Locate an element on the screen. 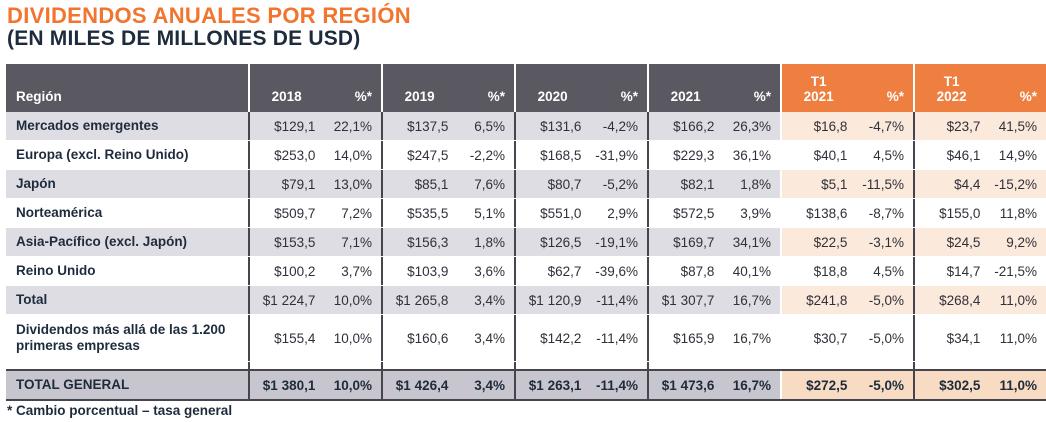  cell-pct: 40,1% is located at coordinates (751, 271).